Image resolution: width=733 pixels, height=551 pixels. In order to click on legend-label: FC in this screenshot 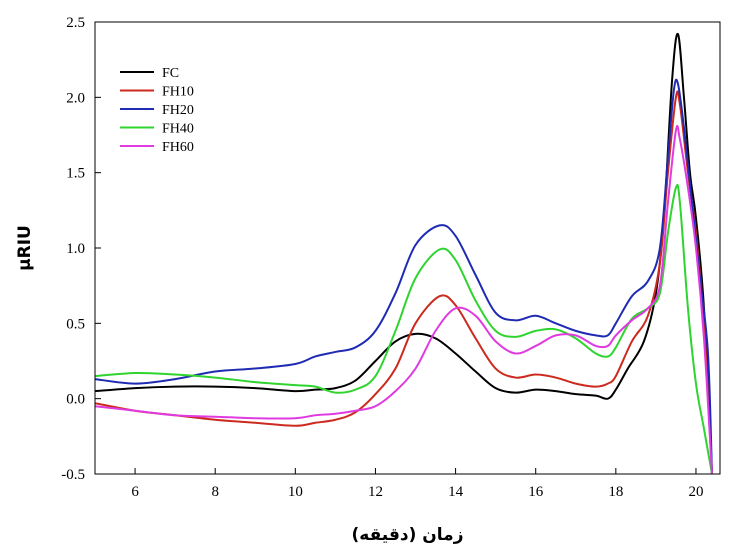, I will do `click(170, 73)`.